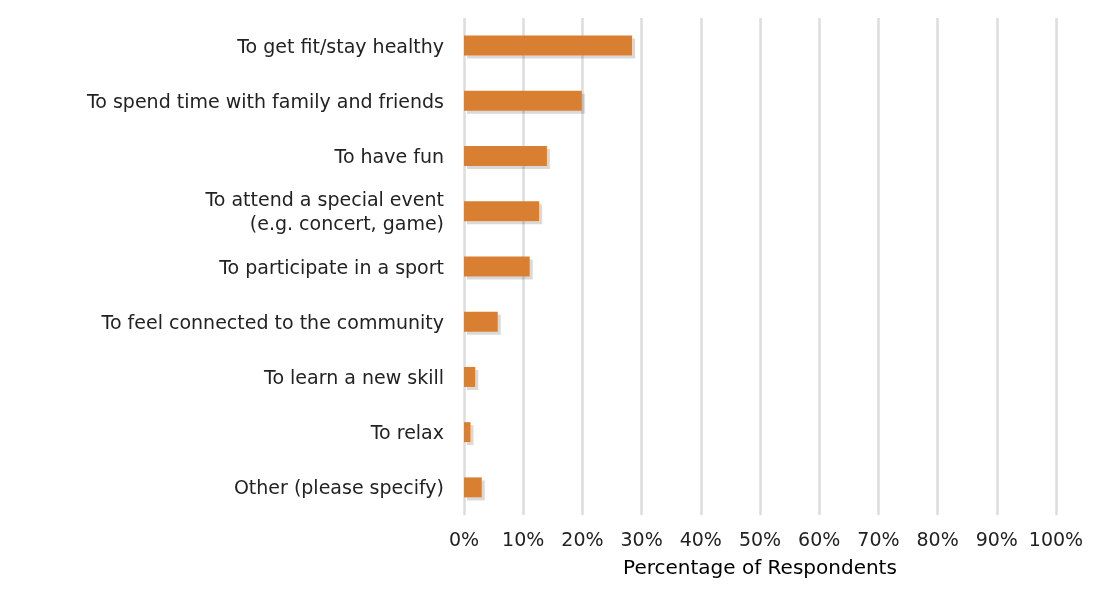 The width and height of the screenshot is (1104, 608). What do you see at coordinates (641, 538) in the screenshot?
I see `x-tick-label: 30%` at bounding box center [641, 538].